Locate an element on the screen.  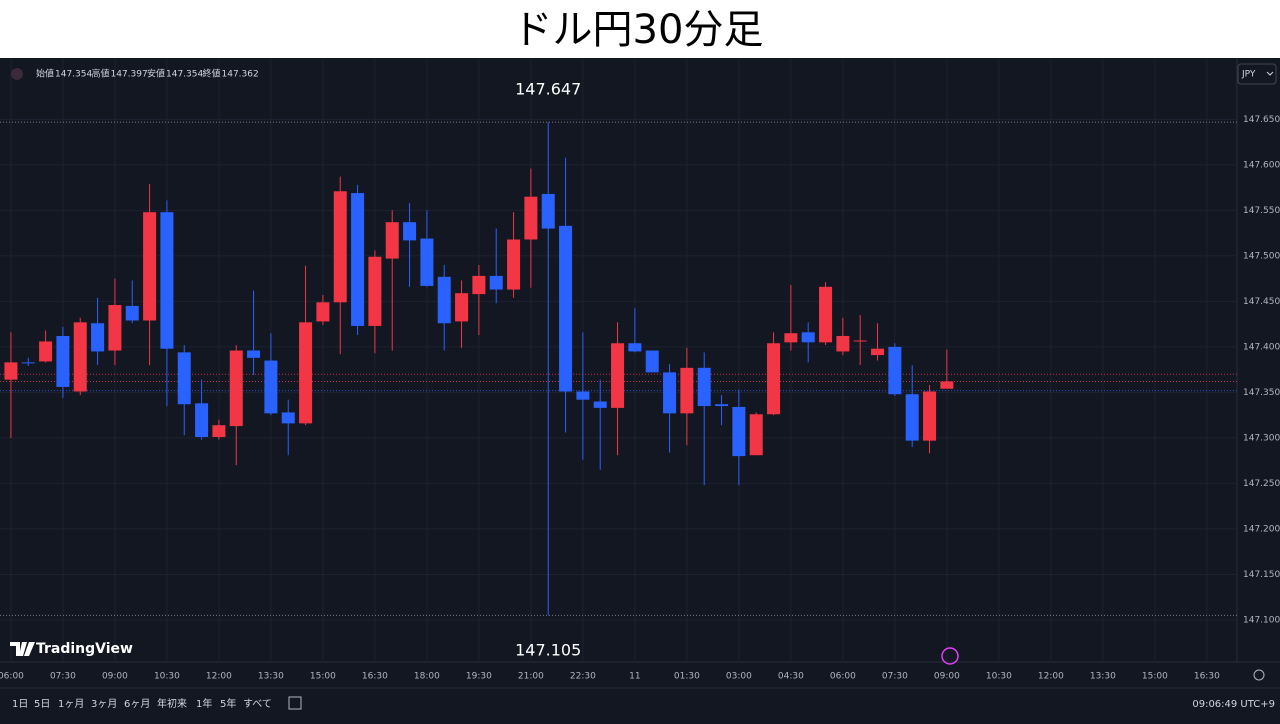
x-tick-label: 03:00 is located at coordinates (739, 677).